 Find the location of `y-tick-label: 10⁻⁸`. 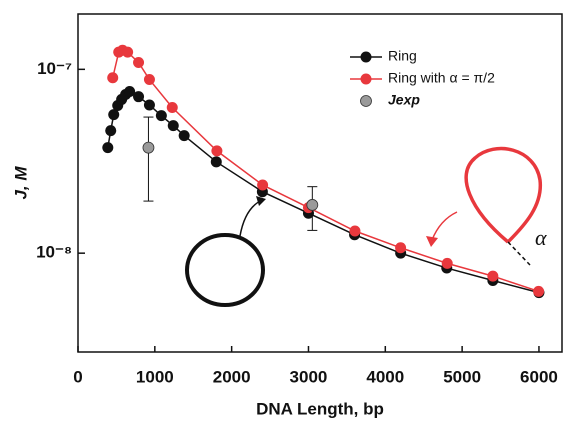

y-tick-label: 10⁻⁸ is located at coordinates (54, 252).